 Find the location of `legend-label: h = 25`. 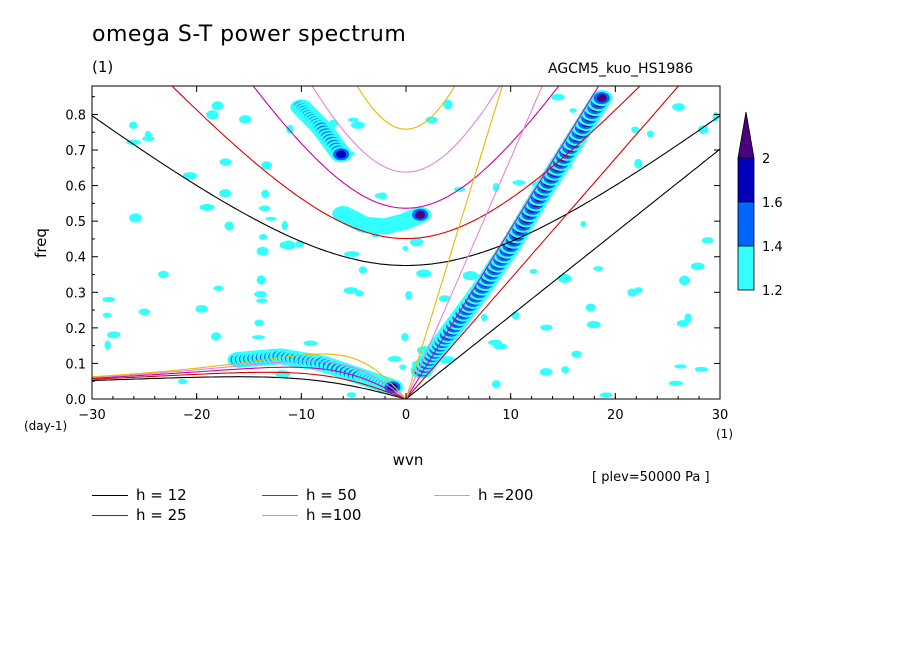

legend-label: h = 25 is located at coordinates (161, 515).